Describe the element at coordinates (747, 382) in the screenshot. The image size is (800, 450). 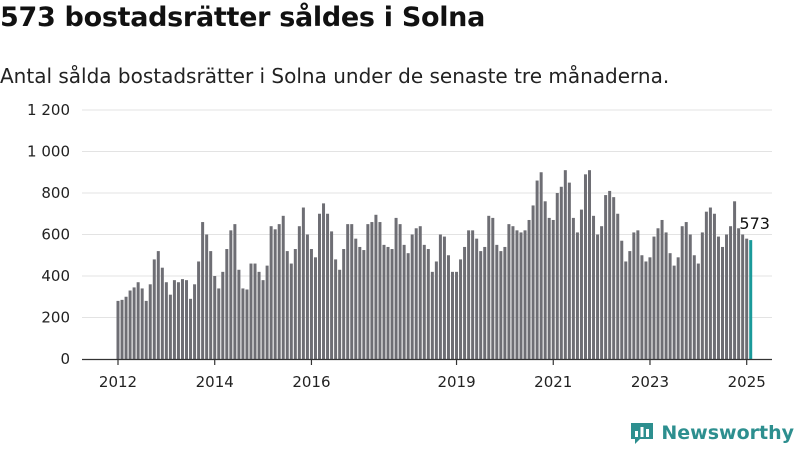
I see `x-tick-label: 2025` at that location.